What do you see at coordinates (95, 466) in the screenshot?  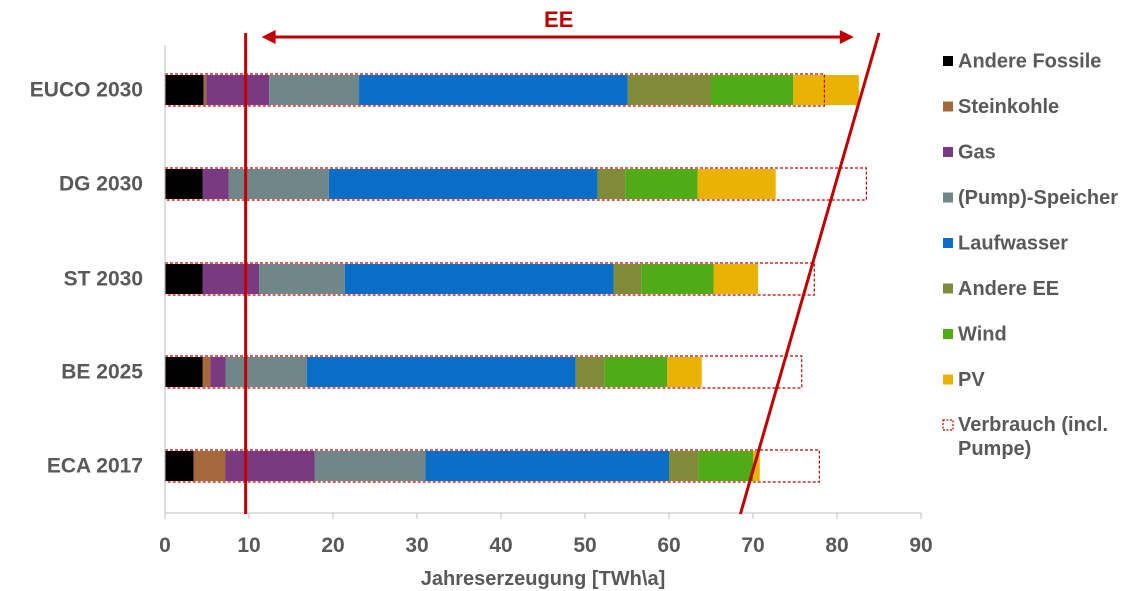 I see `category-label: ECA 2017` at bounding box center [95, 466].